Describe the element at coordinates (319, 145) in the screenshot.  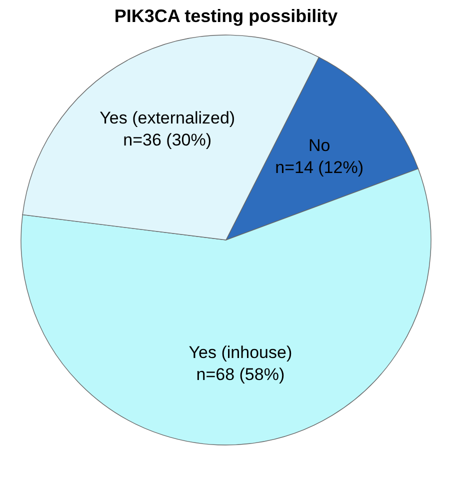
I see `slice-label: No` at that location.